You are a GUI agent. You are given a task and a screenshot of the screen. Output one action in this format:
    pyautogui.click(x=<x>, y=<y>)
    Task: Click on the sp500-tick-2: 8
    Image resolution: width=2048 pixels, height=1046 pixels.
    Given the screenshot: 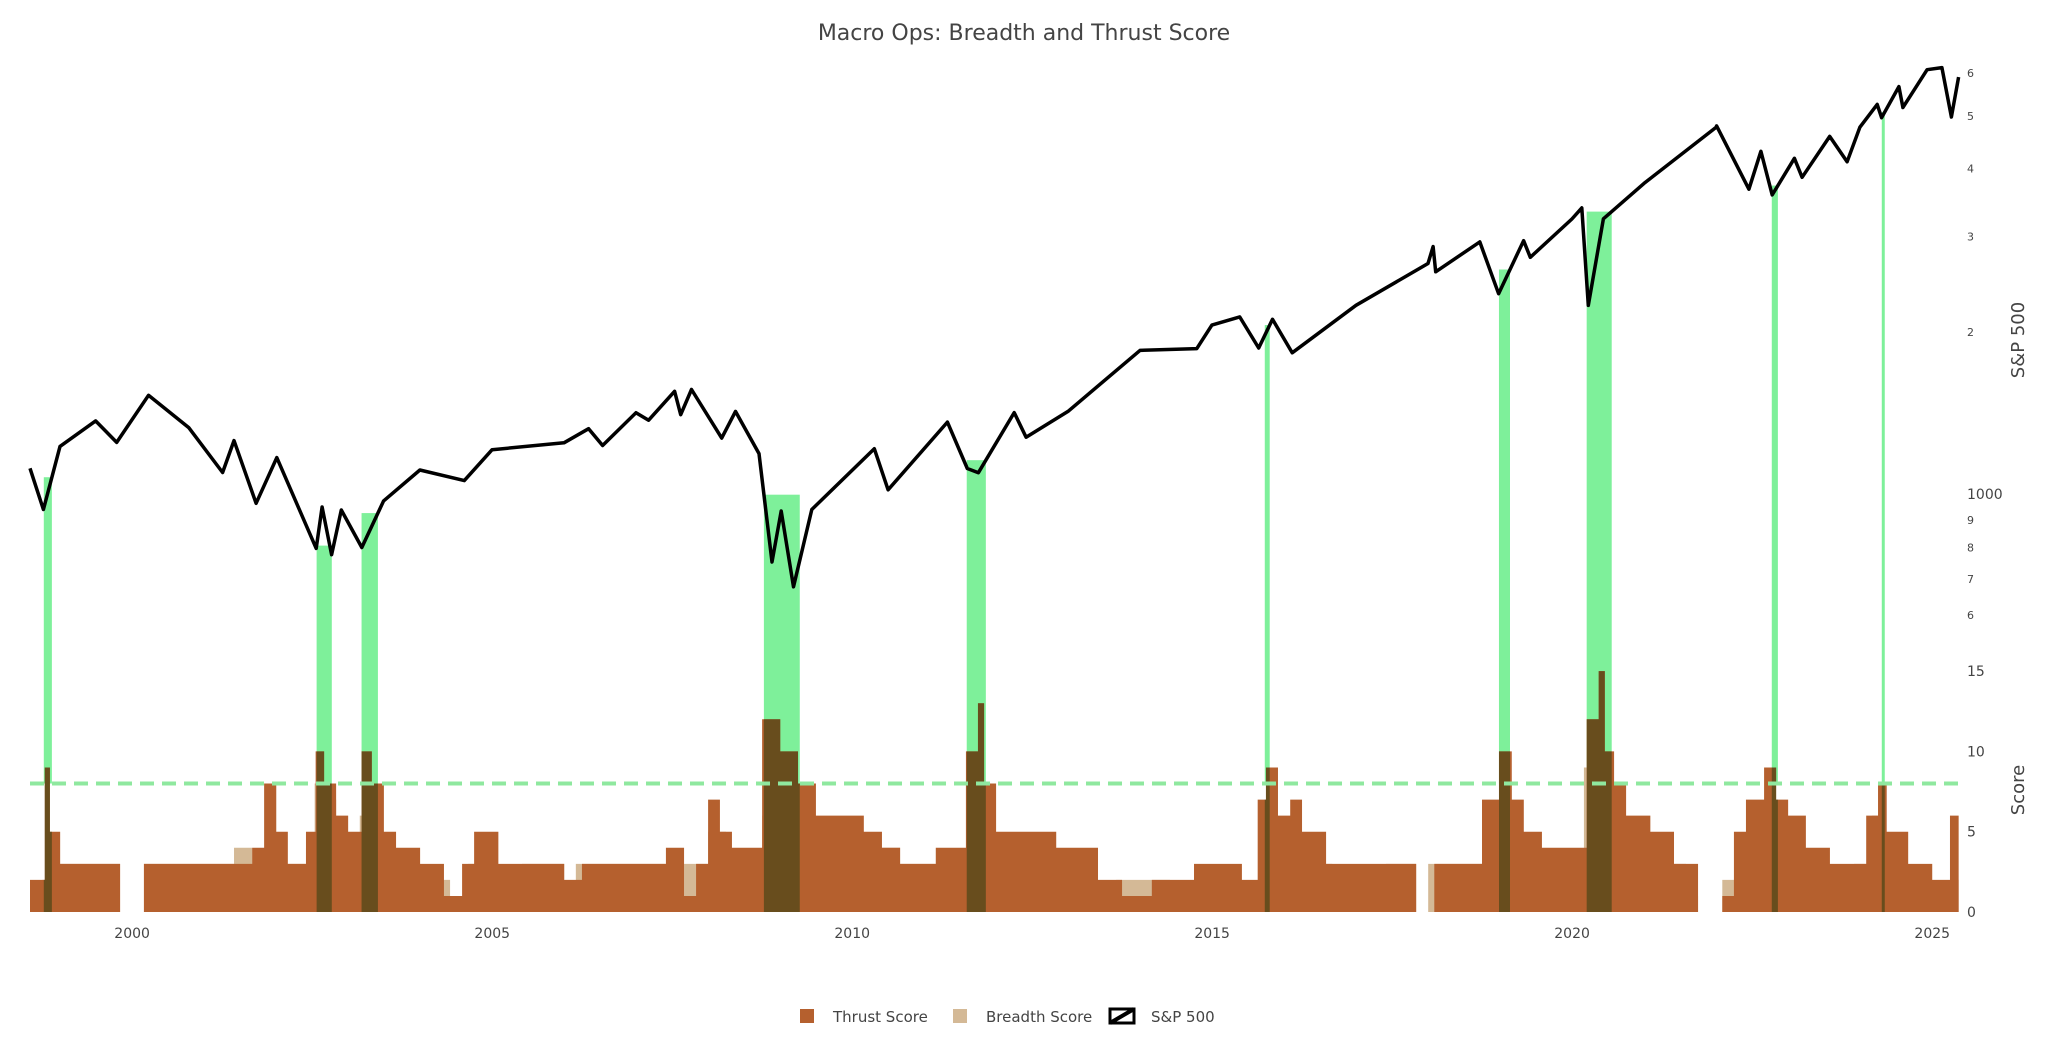 What is the action you would take?
    pyautogui.click(x=1970, y=547)
    